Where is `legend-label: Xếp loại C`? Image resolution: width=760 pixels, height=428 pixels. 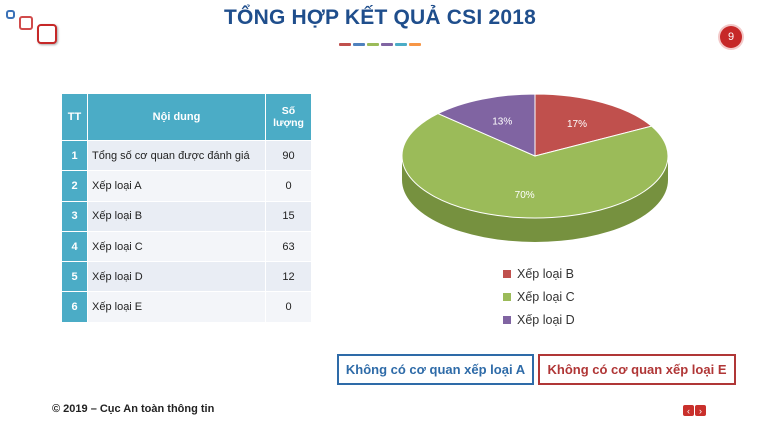 legend-label: Xếp loại C is located at coordinates (546, 296).